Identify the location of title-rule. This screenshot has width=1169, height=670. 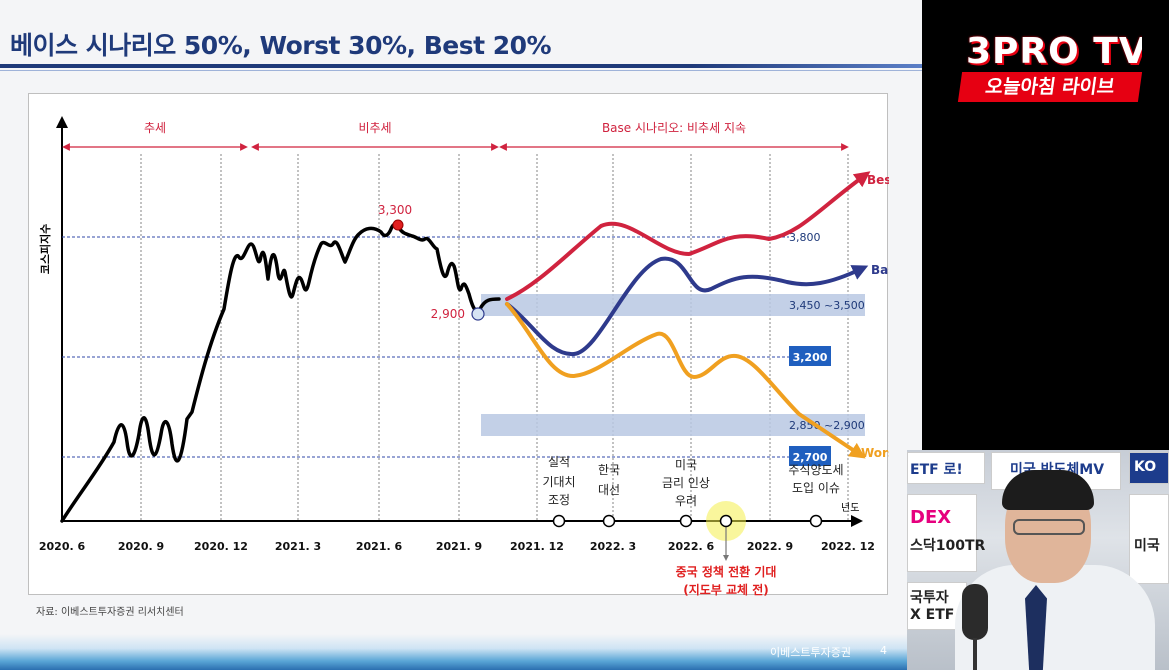
(461, 66).